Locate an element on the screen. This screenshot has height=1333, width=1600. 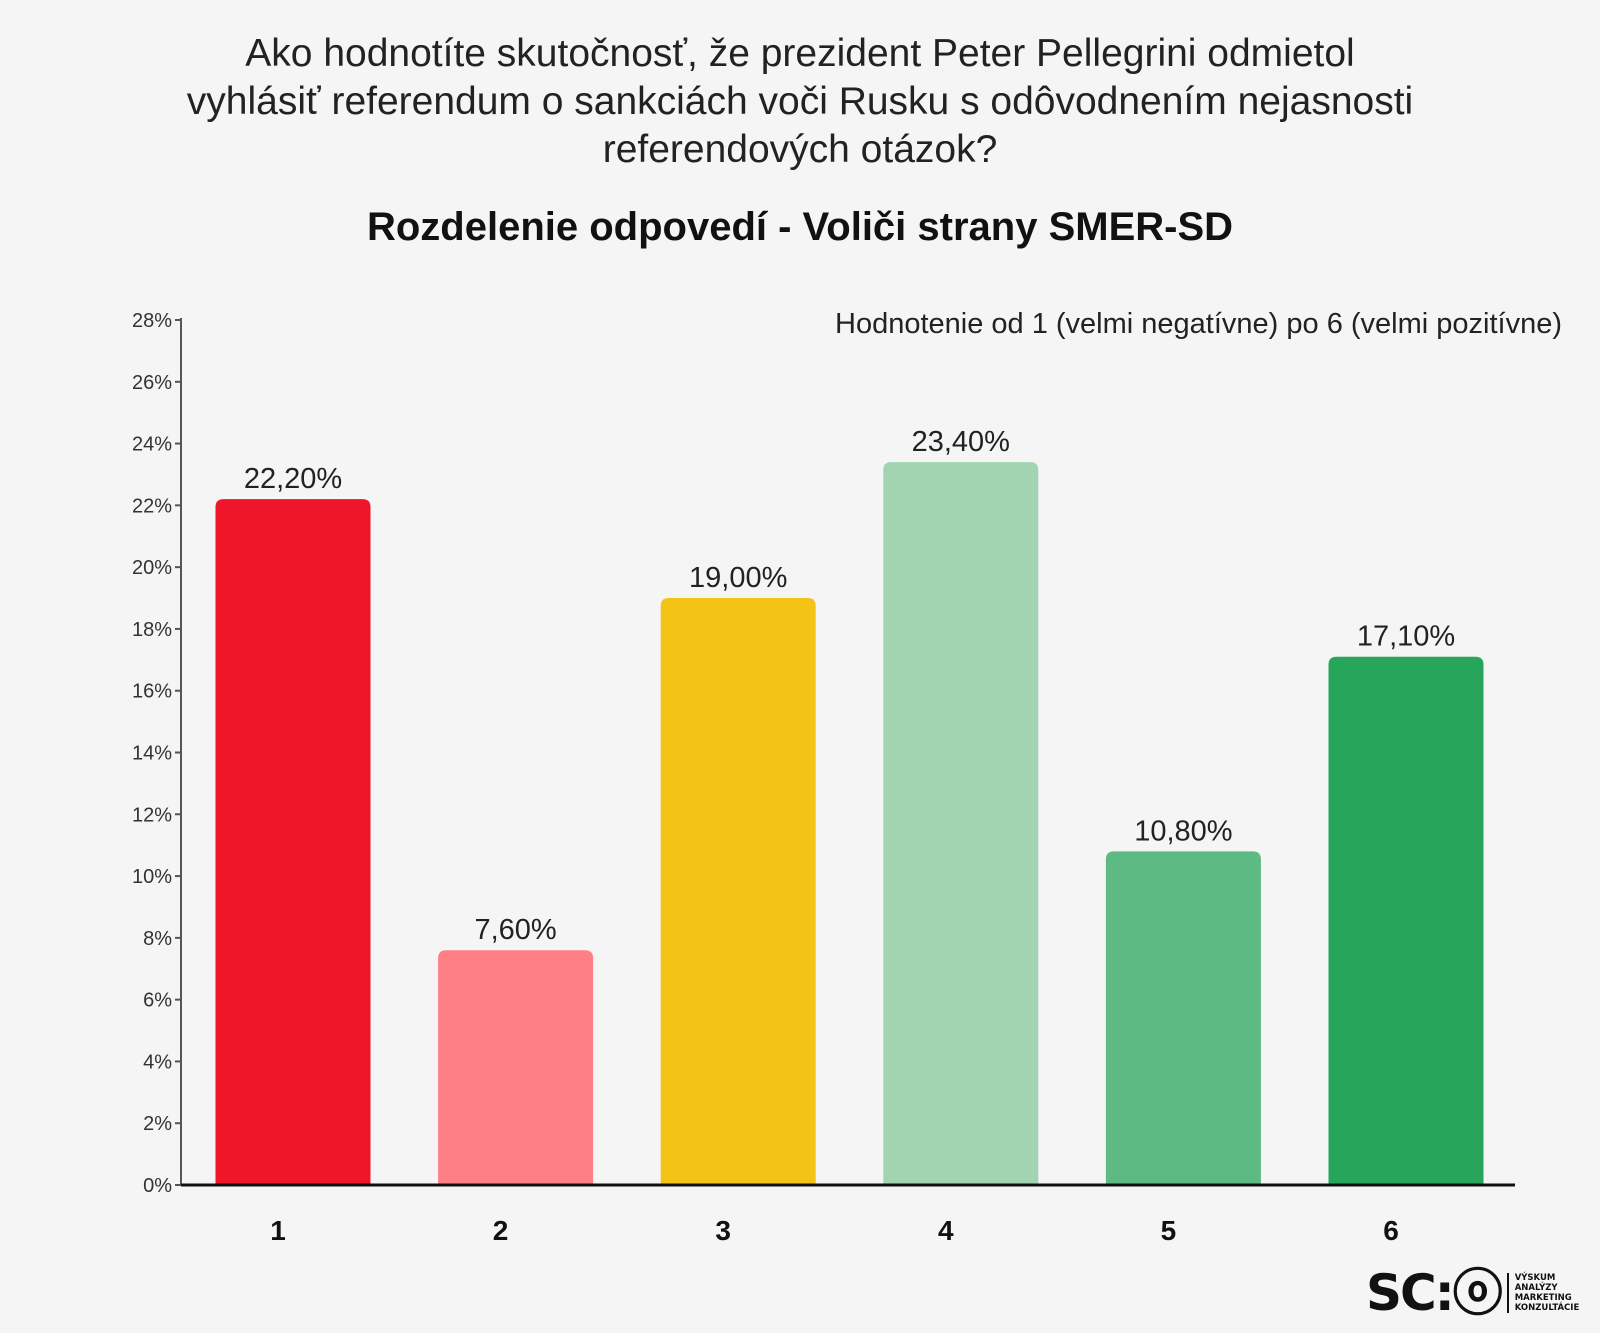
y-tick-label: 26% is located at coordinates (152, 383).